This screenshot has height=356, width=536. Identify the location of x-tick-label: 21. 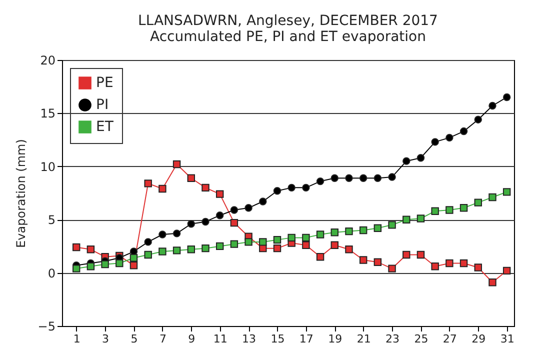
(363, 339).